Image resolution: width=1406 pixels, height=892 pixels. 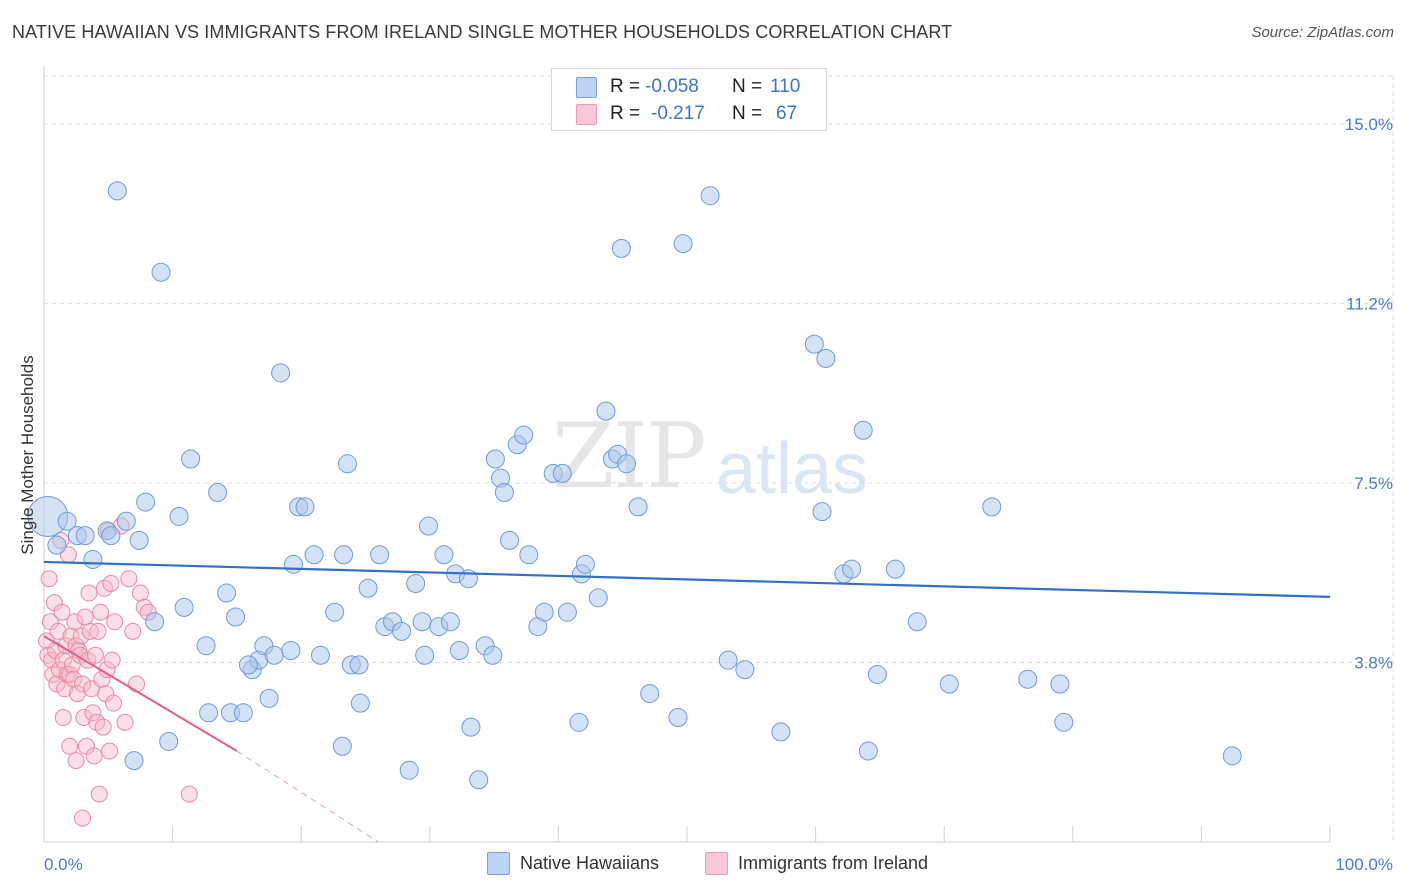 I want to click on legend-n-value: 110, so click(x=785, y=86).